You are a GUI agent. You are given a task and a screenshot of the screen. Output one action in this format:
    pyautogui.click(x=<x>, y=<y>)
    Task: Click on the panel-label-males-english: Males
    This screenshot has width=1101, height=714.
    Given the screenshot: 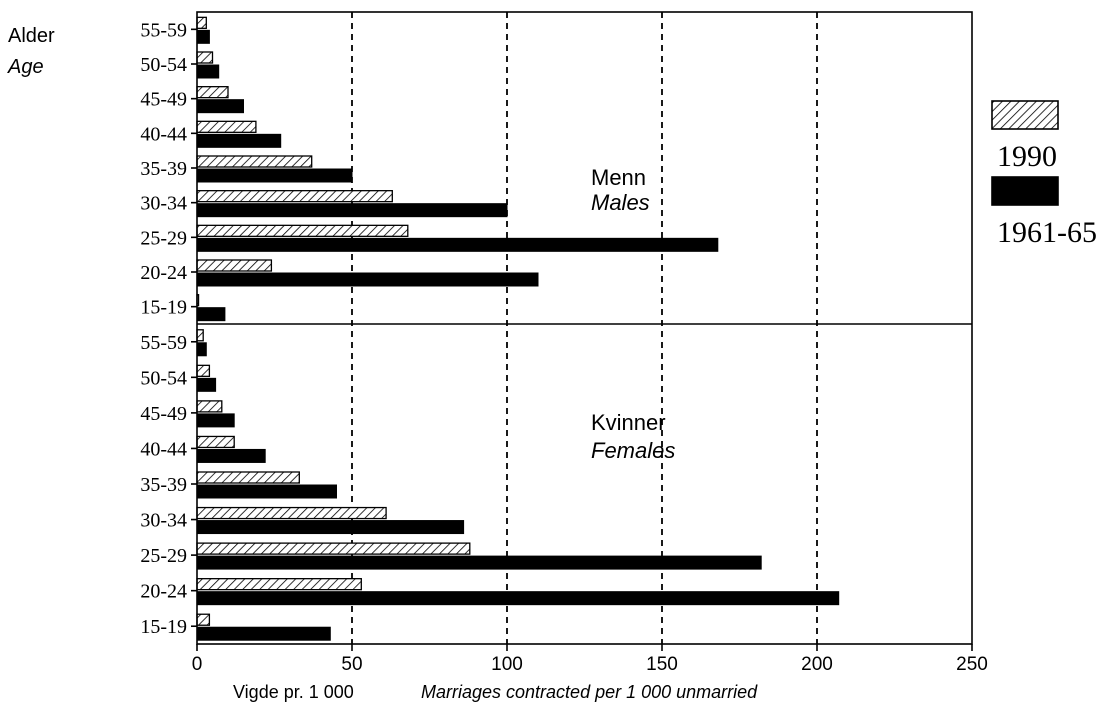 What is the action you would take?
    pyautogui.click(x=620, y=202)
    